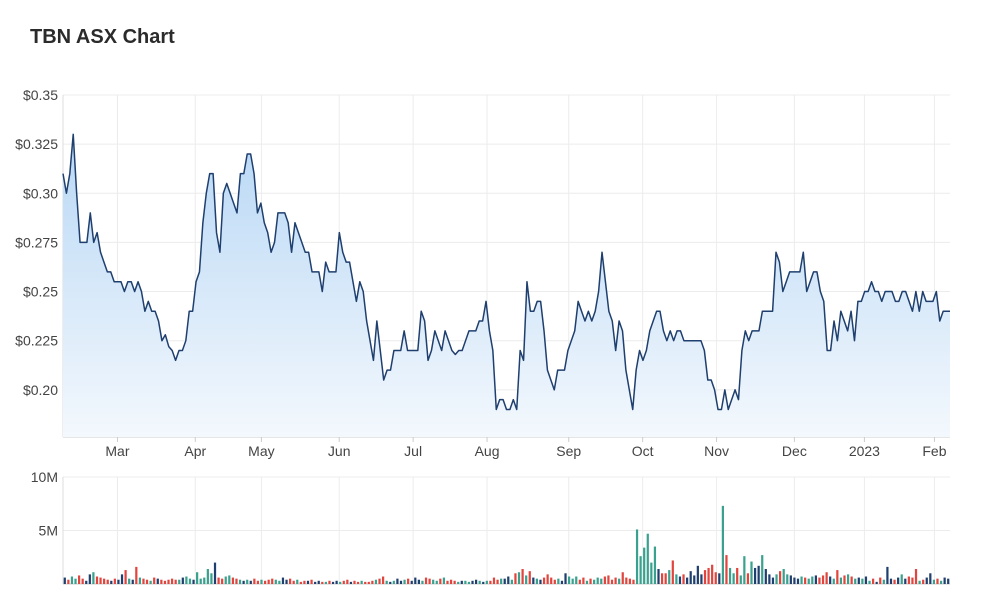  I want to click on volume-bars, so click(506, 544).